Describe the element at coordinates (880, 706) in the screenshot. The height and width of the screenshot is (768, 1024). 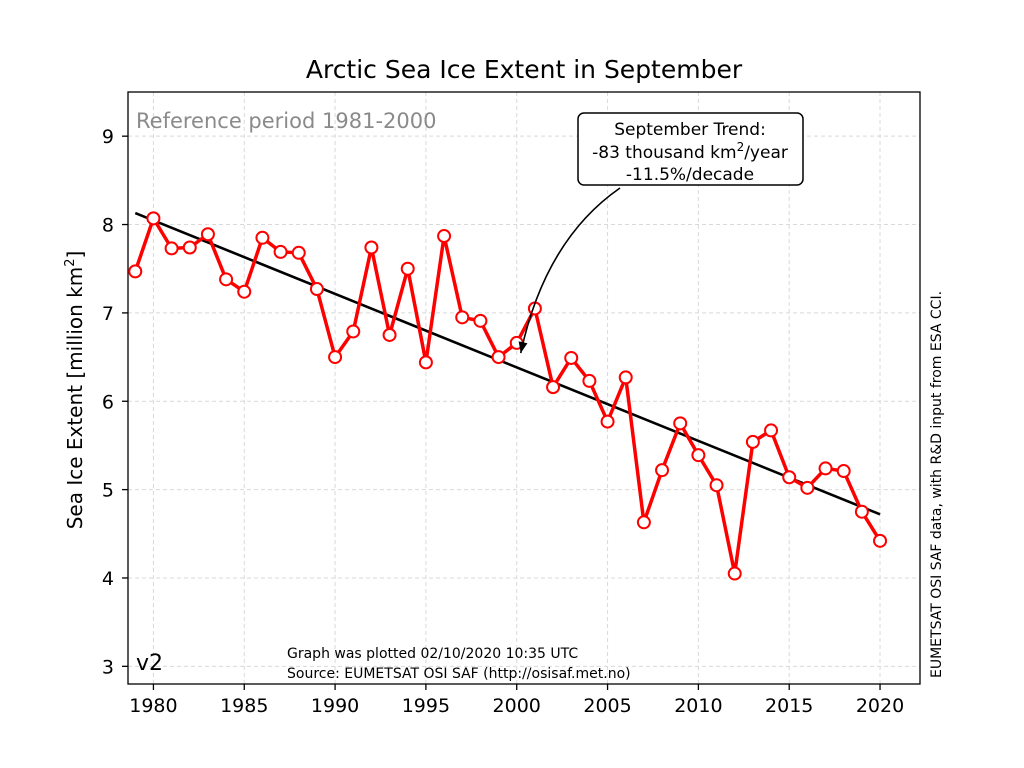
I see `x-tick-label: 2020` at that location.